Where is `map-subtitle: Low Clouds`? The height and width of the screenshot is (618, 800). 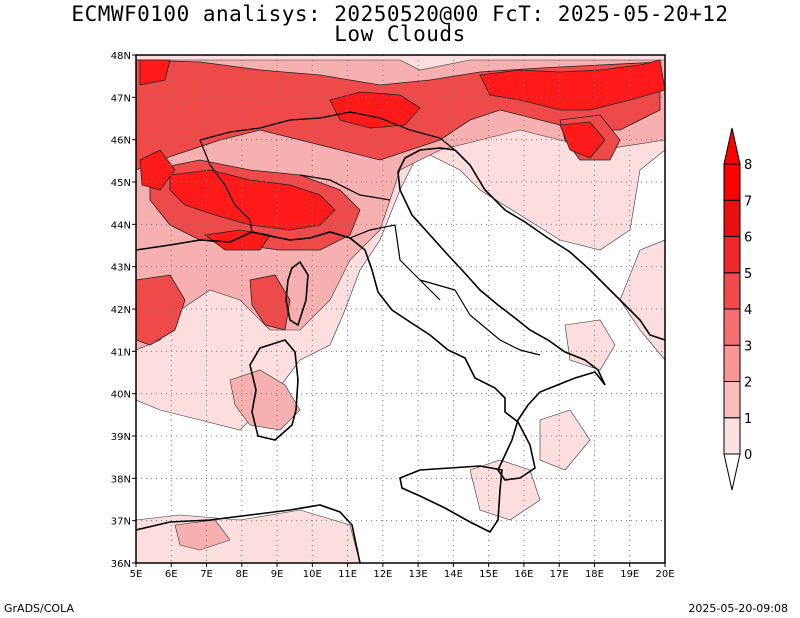 map-subtitle: Low Clouds is located at coordinates (400, 34).